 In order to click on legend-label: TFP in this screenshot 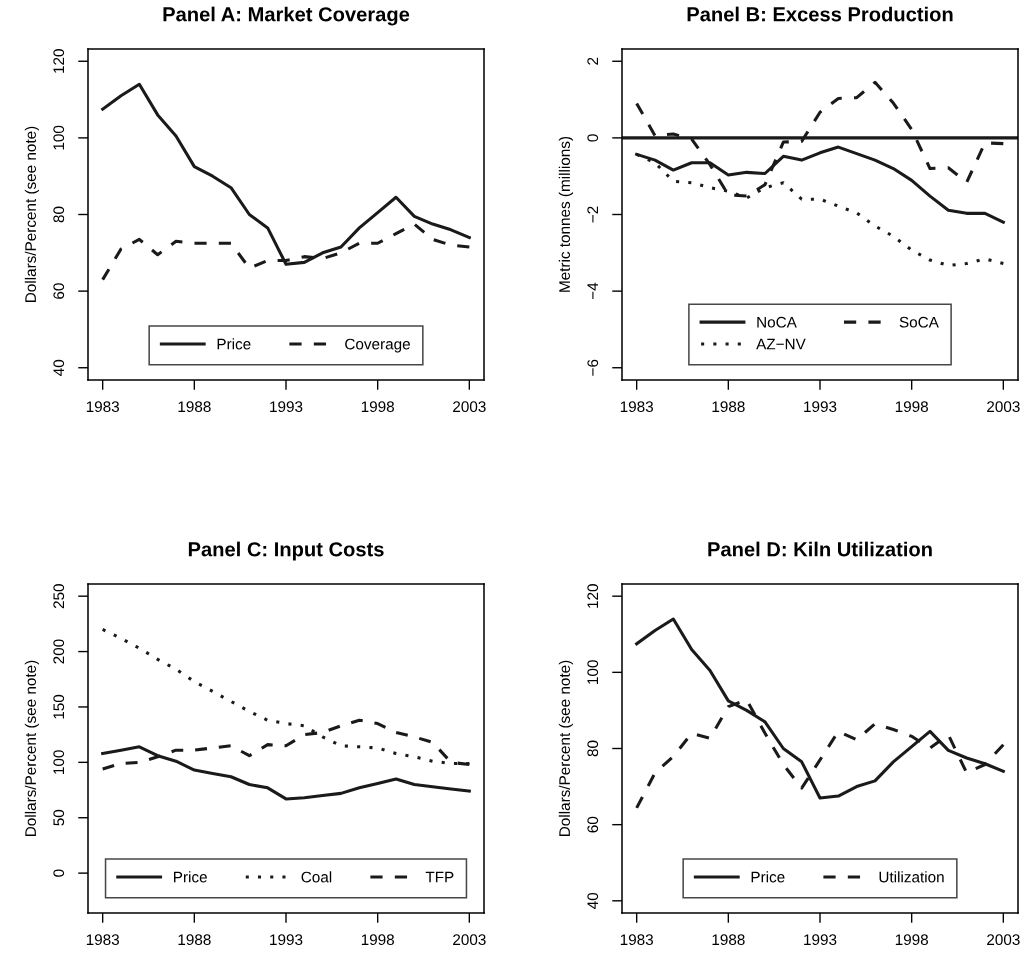, I will do `click(439, 877)`.